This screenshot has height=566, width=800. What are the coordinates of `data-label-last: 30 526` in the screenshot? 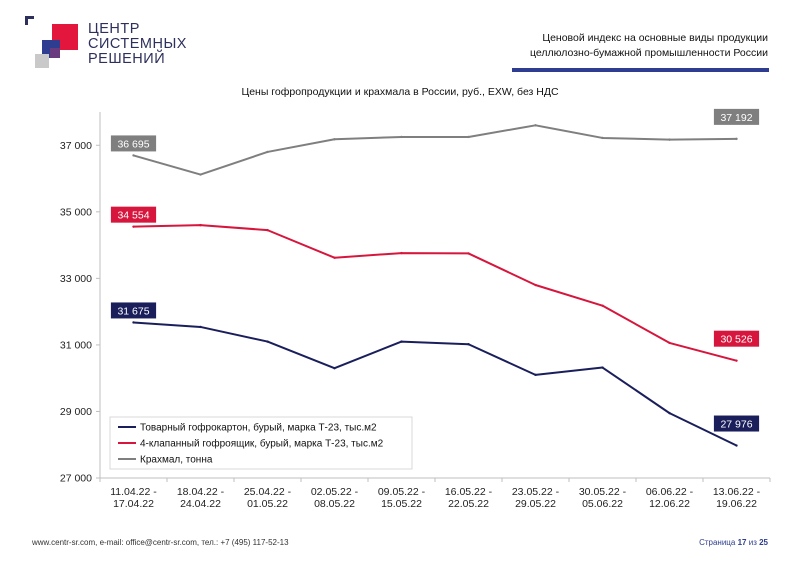 It's located at (736, 340).